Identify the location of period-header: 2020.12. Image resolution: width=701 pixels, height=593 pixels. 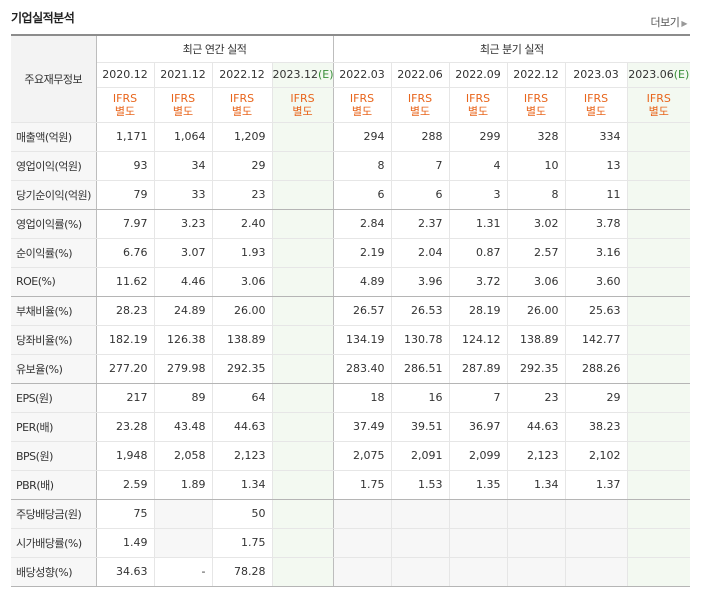
(125, 75).